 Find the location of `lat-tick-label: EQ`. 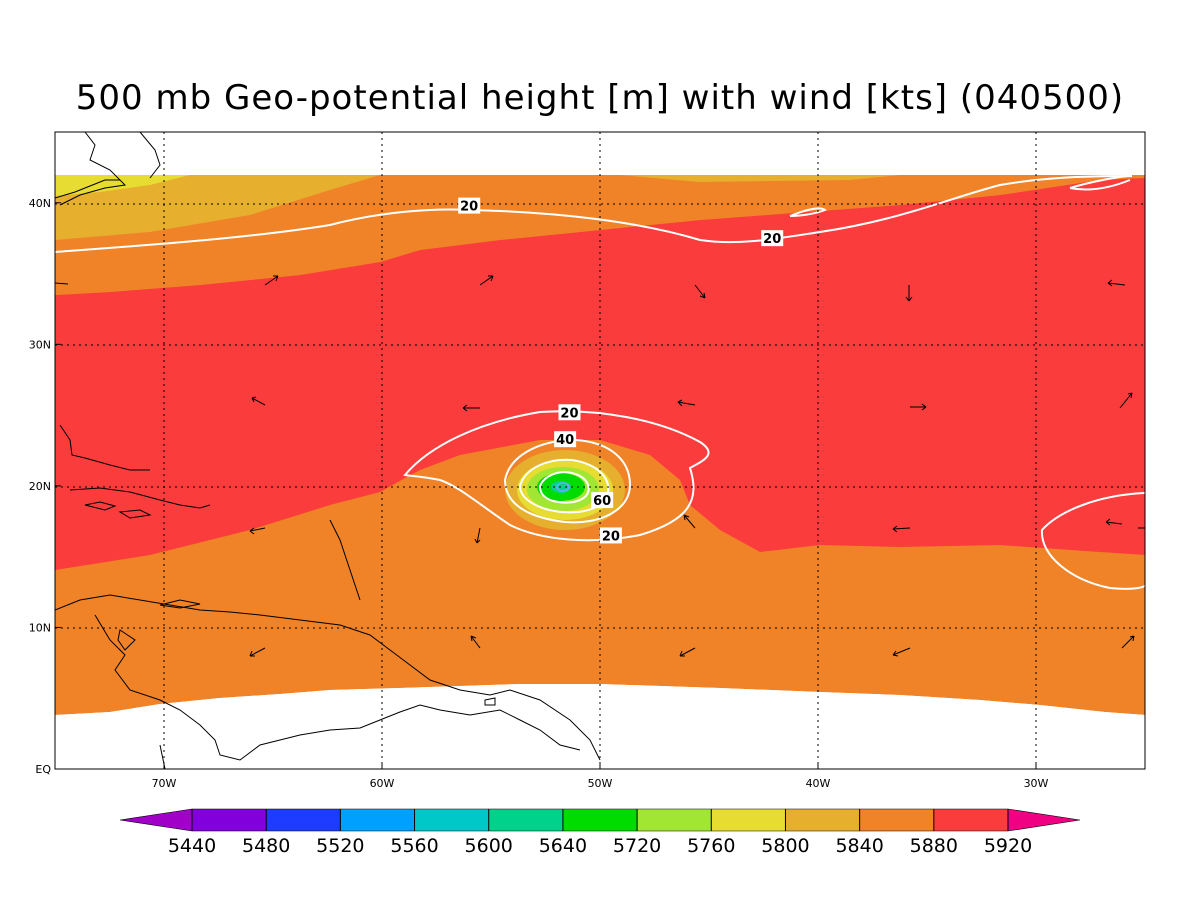

lat-tick-label: EQ is located at coordinates (43, 769).